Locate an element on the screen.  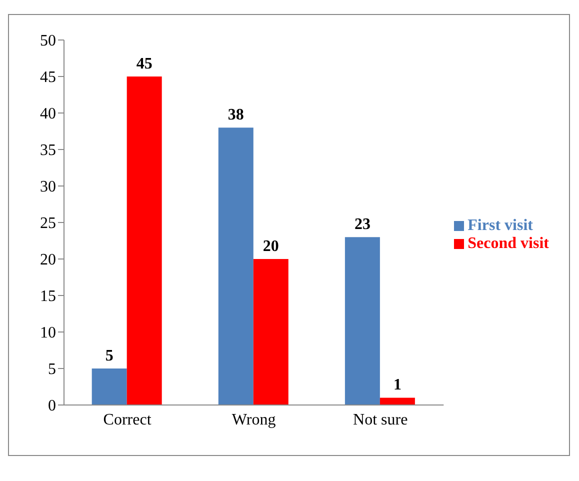
legend-label: First visit is located at coordinates (500, 225).